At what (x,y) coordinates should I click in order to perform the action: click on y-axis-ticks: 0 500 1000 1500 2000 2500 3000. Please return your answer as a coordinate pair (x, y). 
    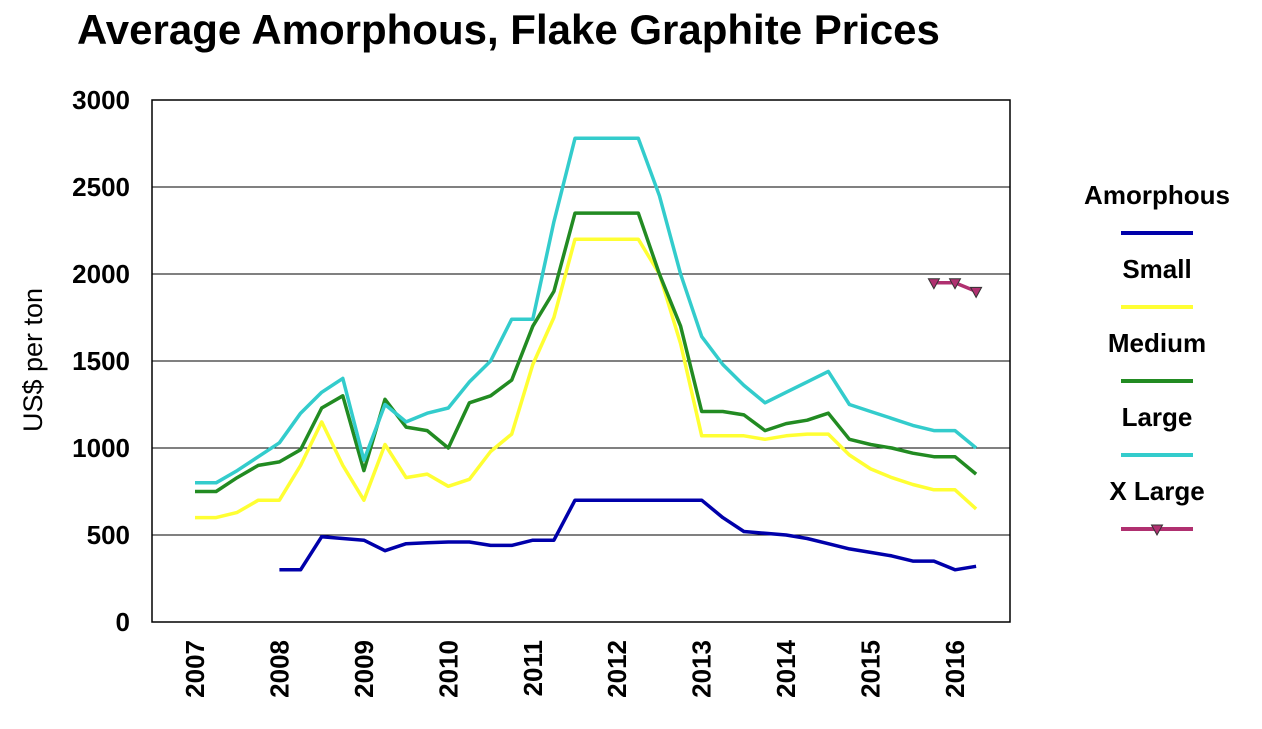
    Looking at the image, I should click on (101, 361).